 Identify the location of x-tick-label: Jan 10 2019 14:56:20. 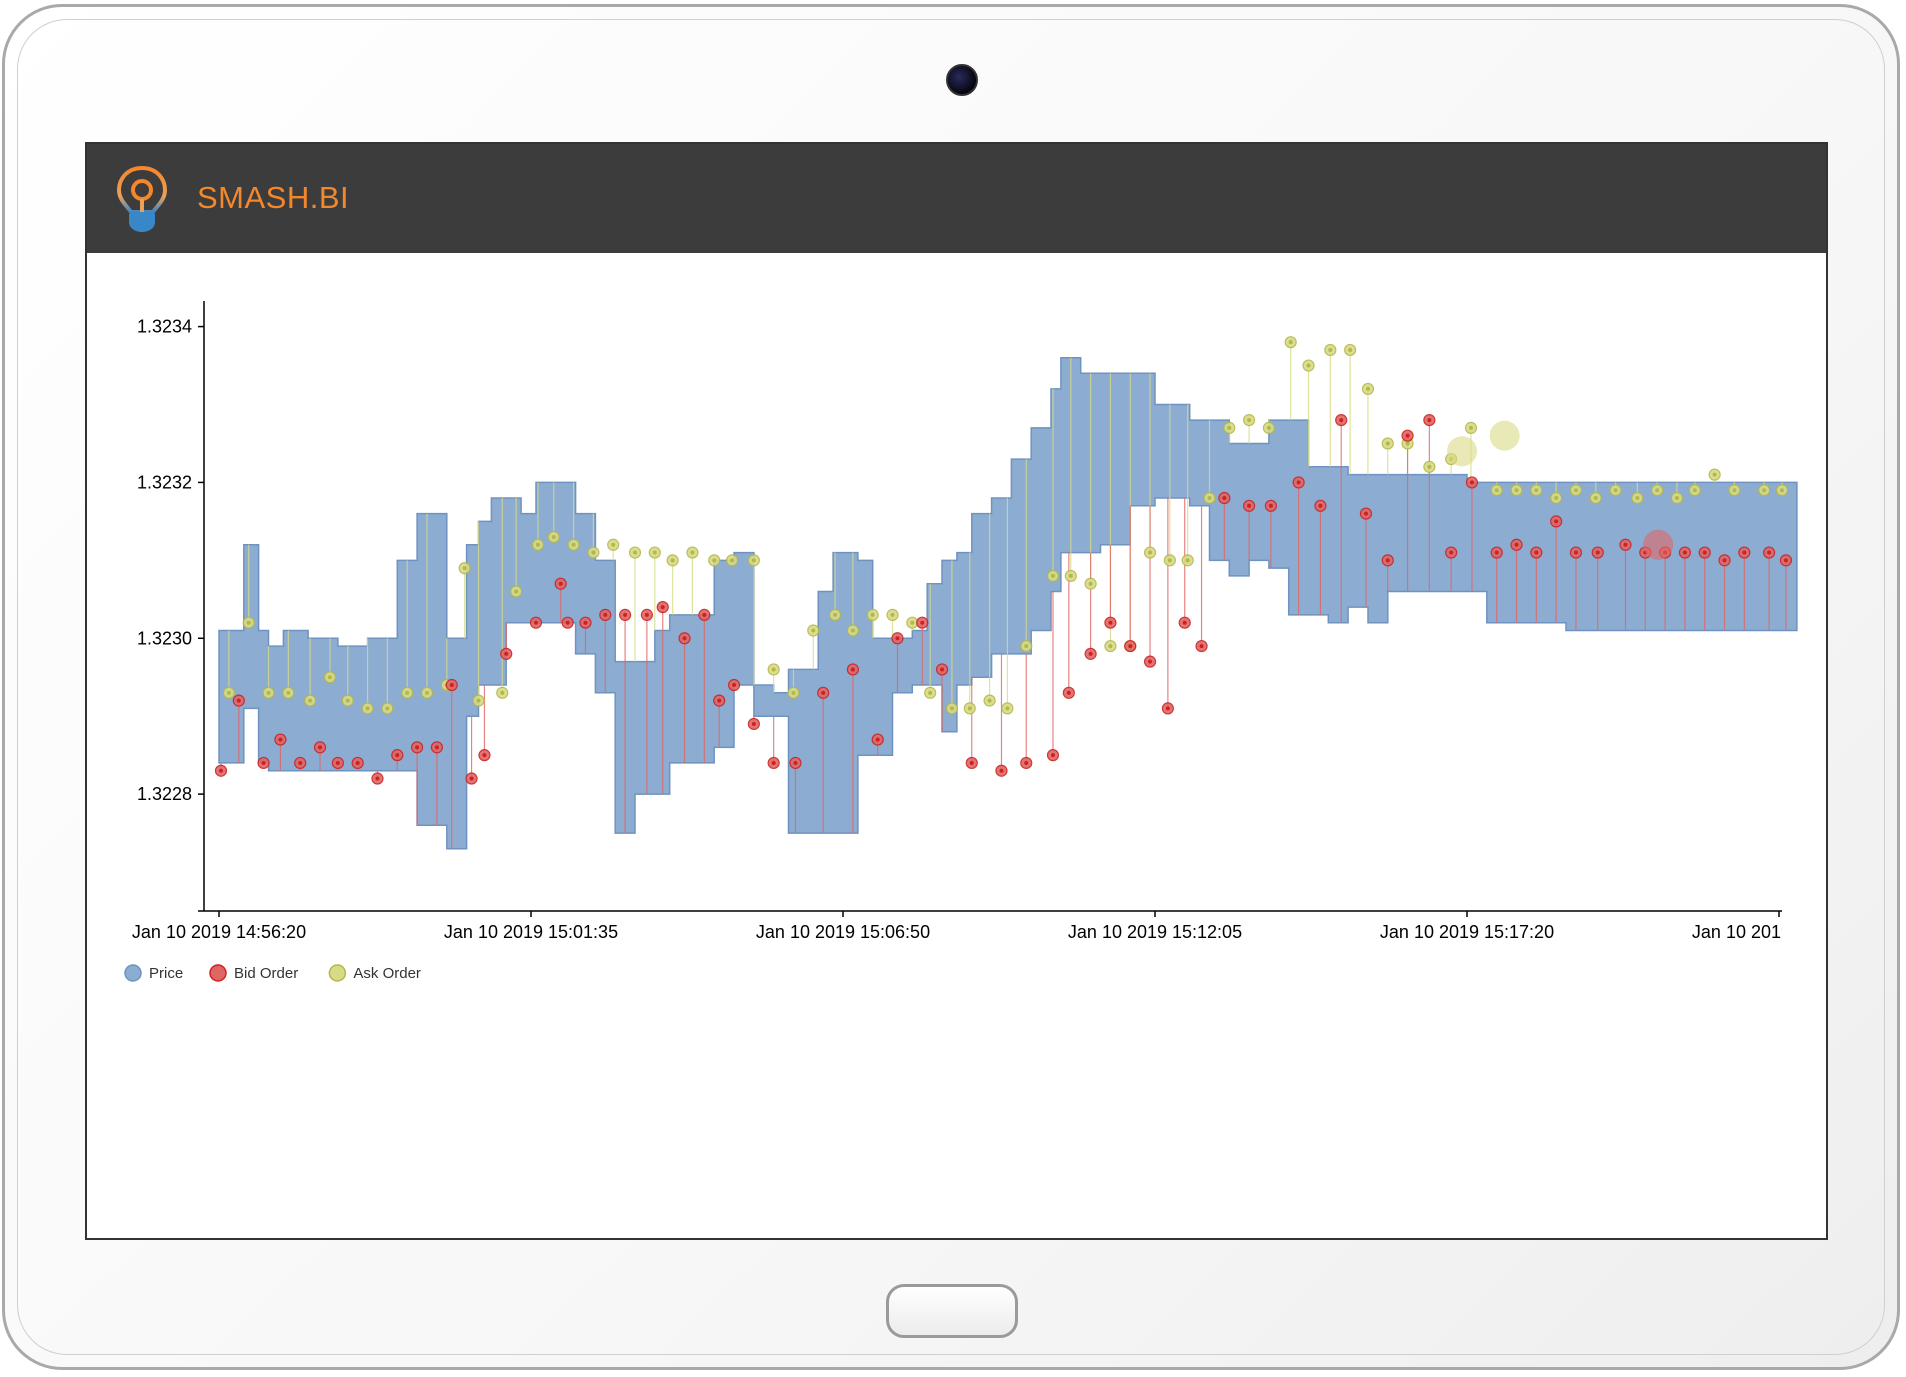
(219, 932).